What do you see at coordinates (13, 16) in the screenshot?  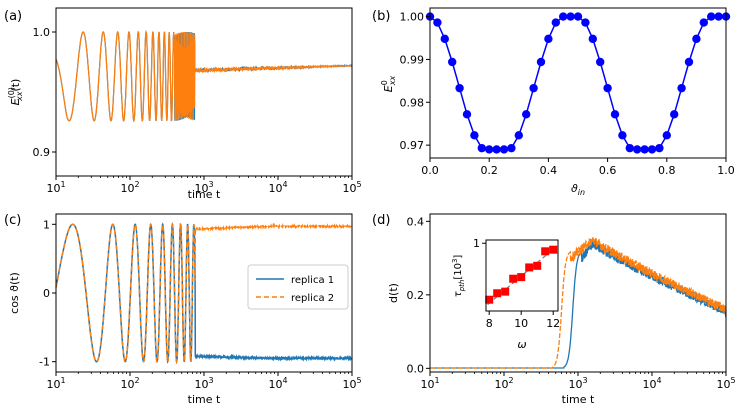 I see `panel-a-label: (a)` at bounding box center [13, 16].